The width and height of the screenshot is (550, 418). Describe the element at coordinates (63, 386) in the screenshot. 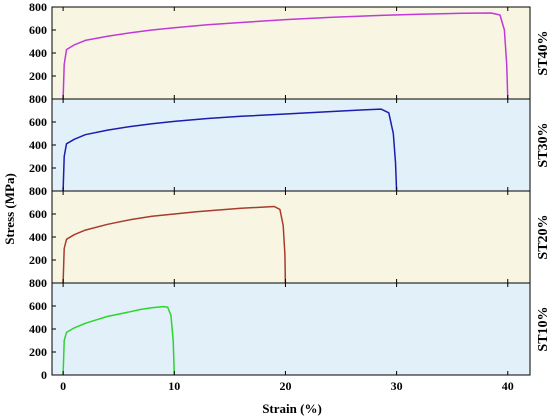

I see `x-tick-label: 0` at that location.